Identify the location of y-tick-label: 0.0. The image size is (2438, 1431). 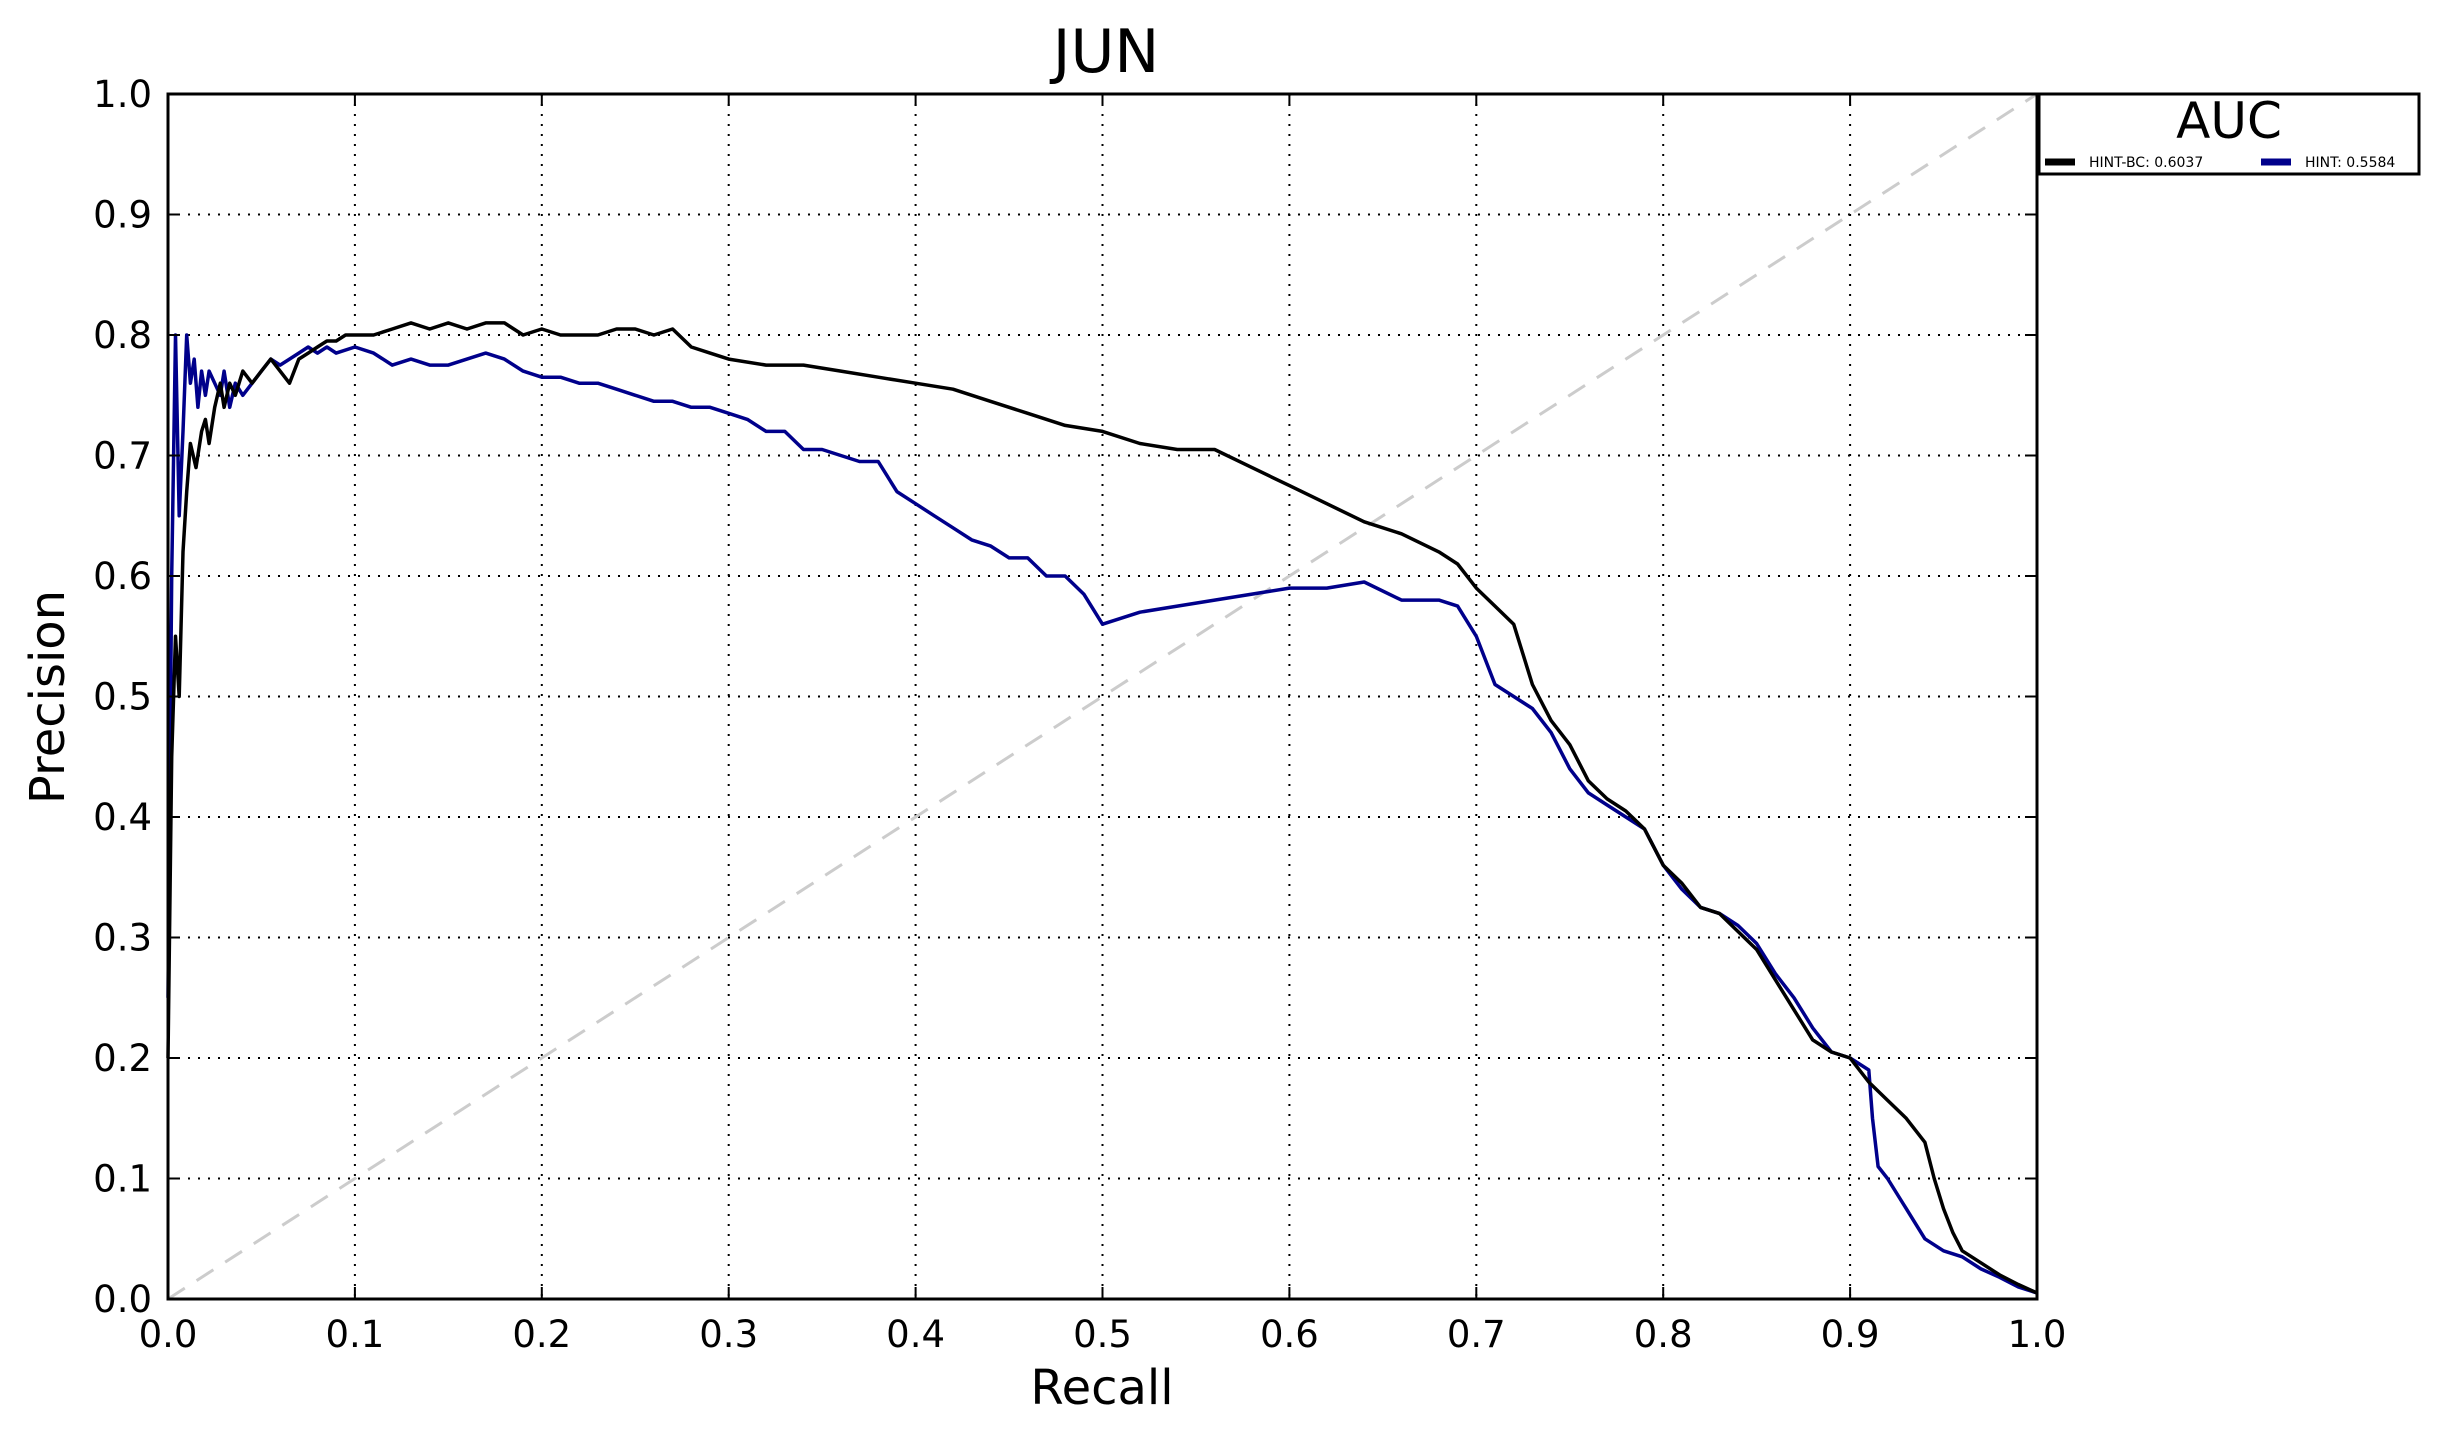
(122, 1299).